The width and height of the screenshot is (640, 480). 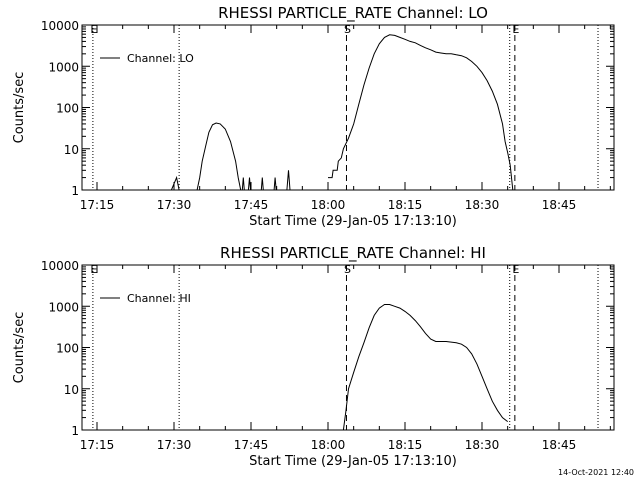 I want to click on lo-y-tick-label: 1000, so click(x=63, y=67).